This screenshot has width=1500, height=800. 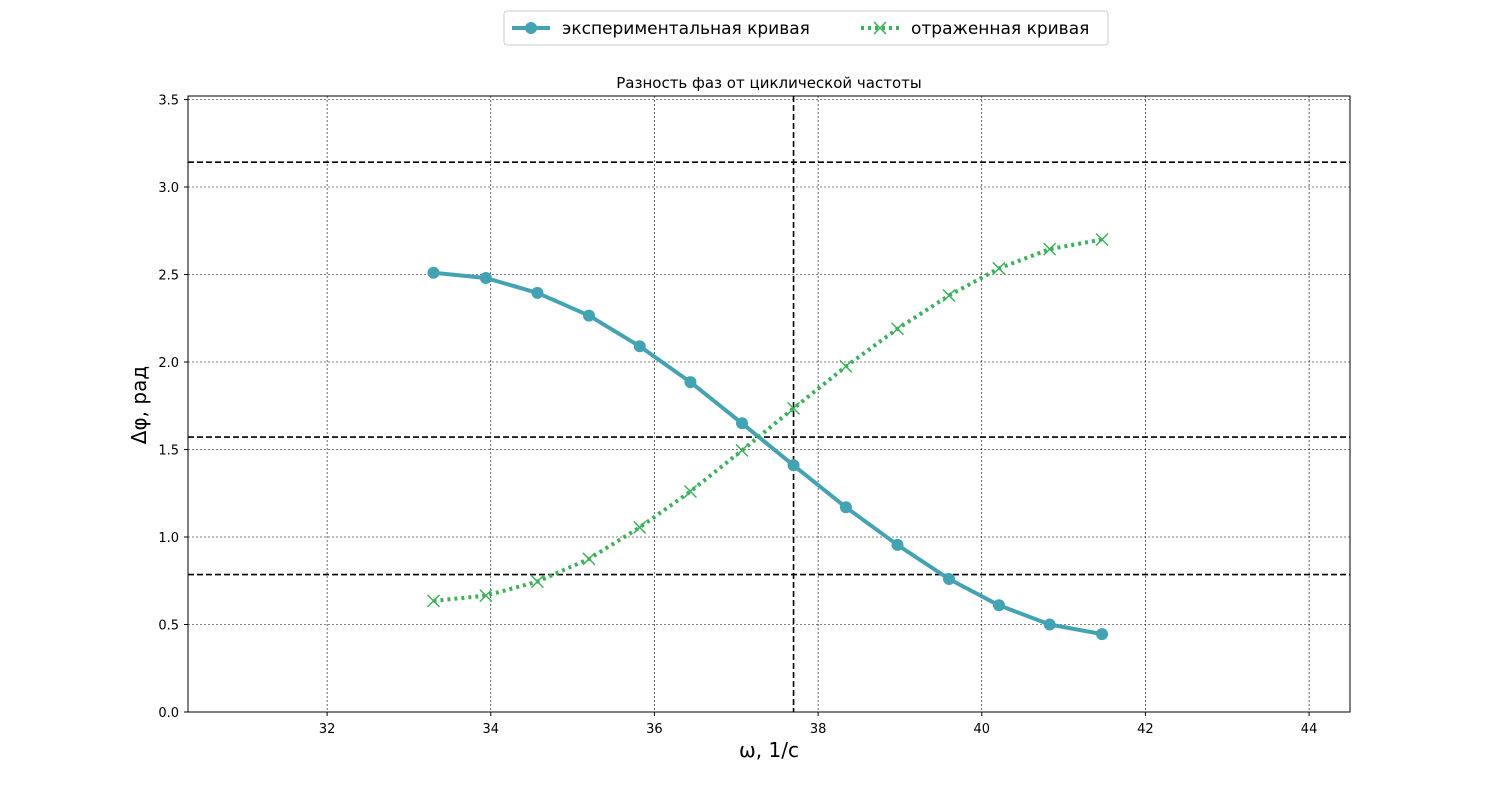 I want to click on x-tick-label: 32, so click(x=327, y=729).